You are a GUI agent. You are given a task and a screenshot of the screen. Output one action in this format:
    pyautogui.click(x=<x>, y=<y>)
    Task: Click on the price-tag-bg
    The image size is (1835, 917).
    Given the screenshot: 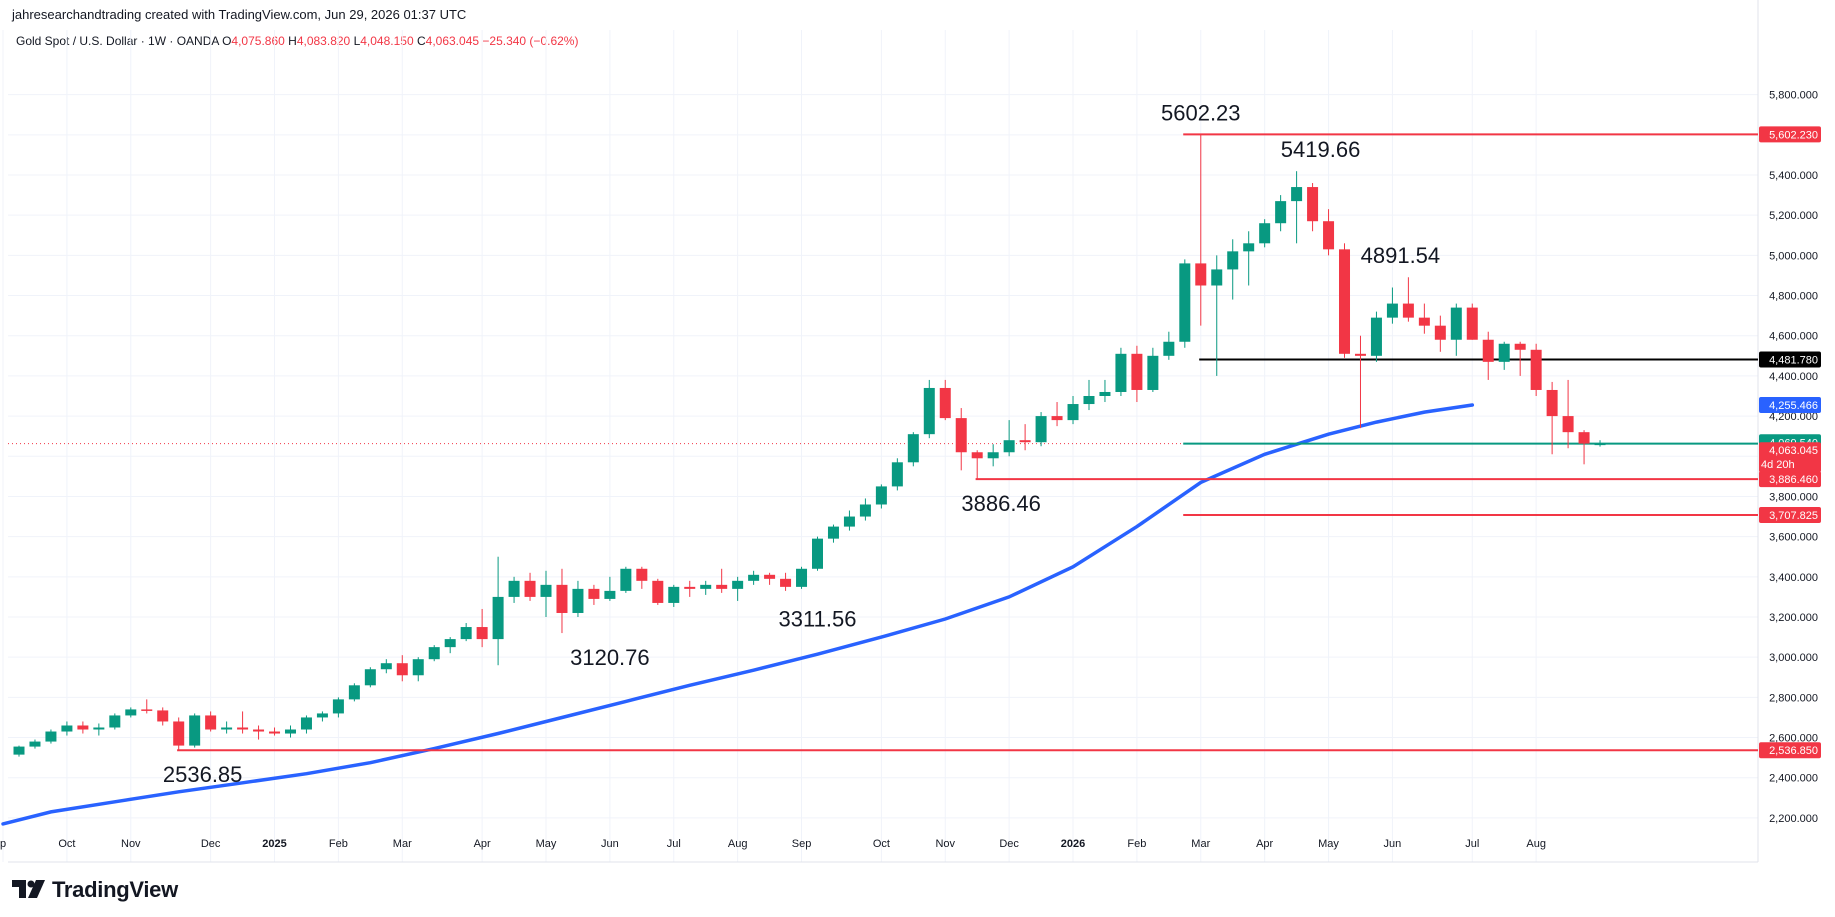 What is the action you would take?
    pyautogui.click(x=1790, y=404)
    